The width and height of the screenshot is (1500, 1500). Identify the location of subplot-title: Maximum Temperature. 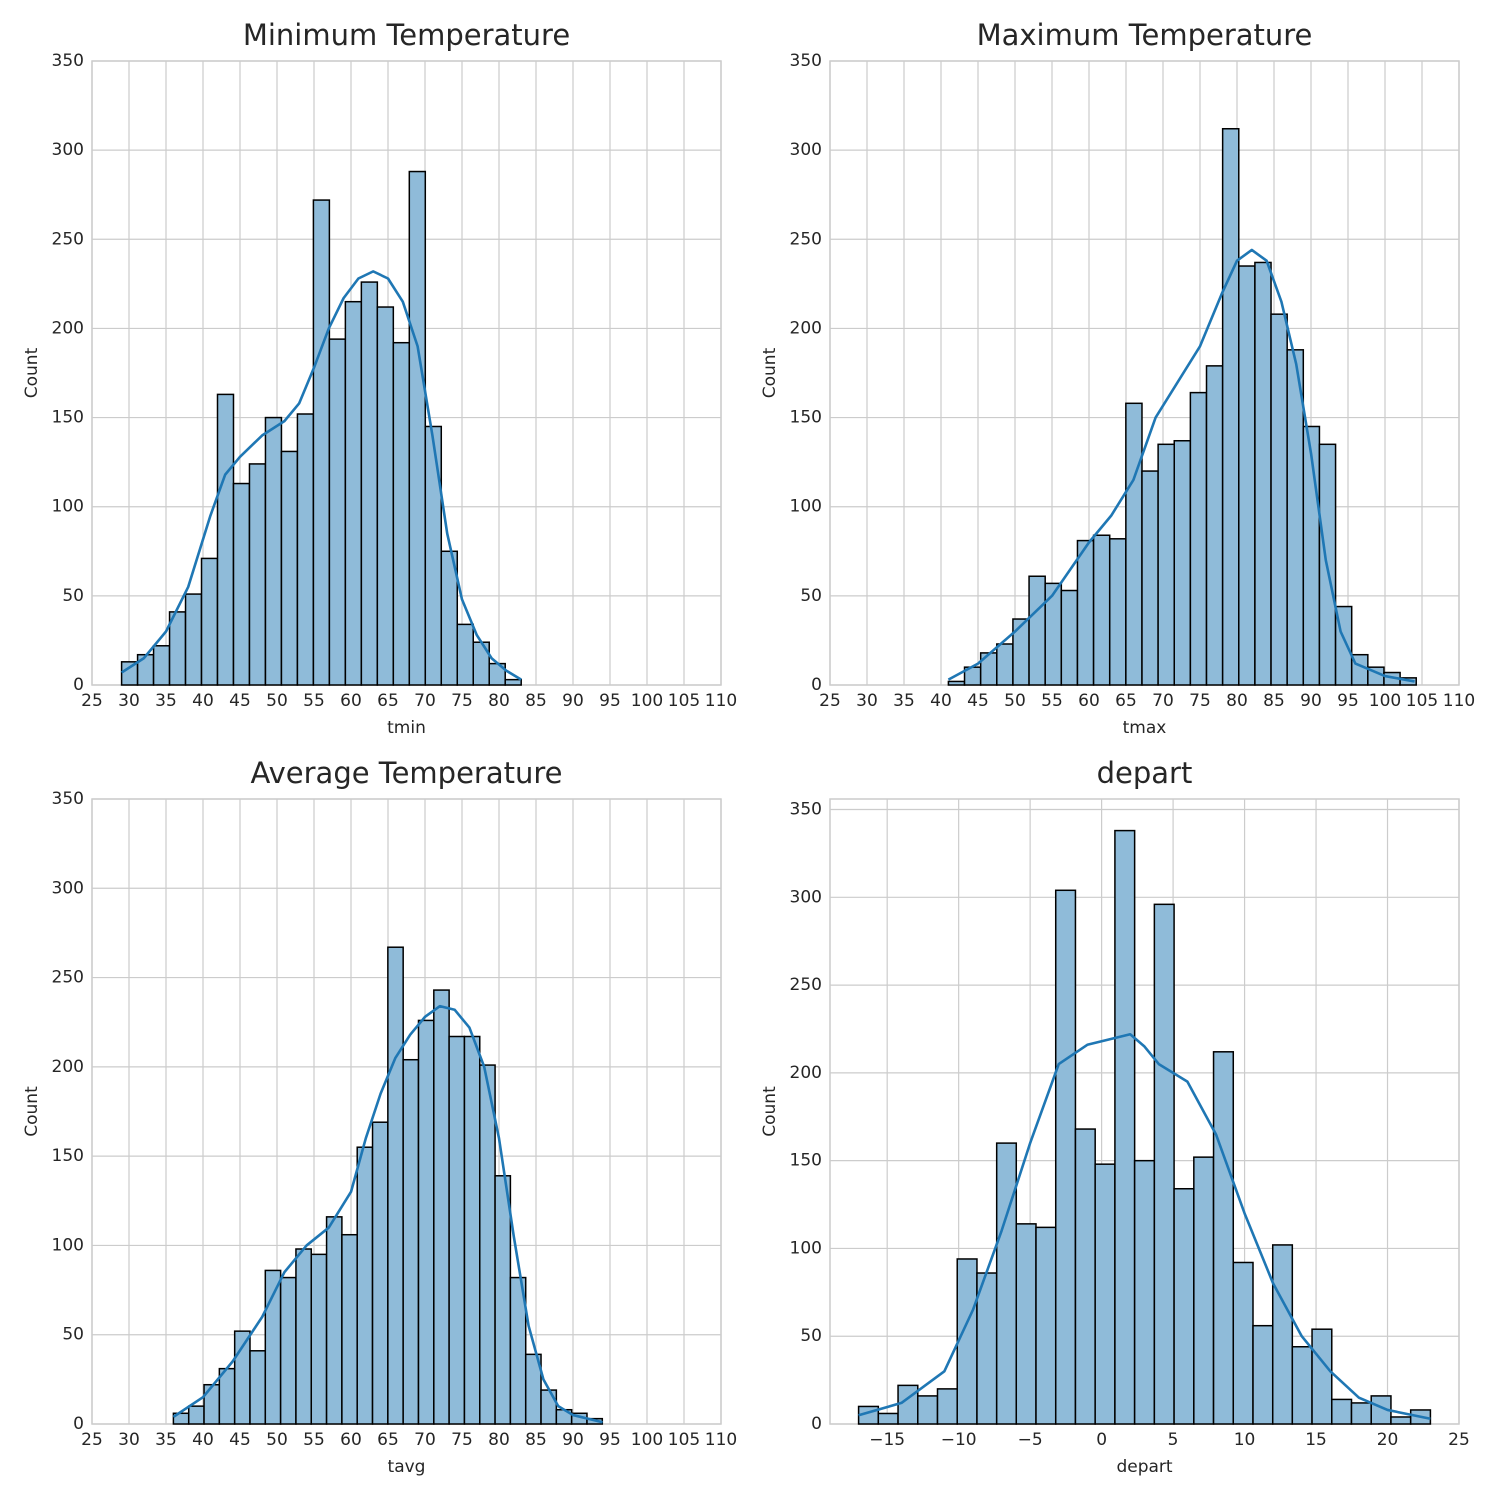
(1145, 35).